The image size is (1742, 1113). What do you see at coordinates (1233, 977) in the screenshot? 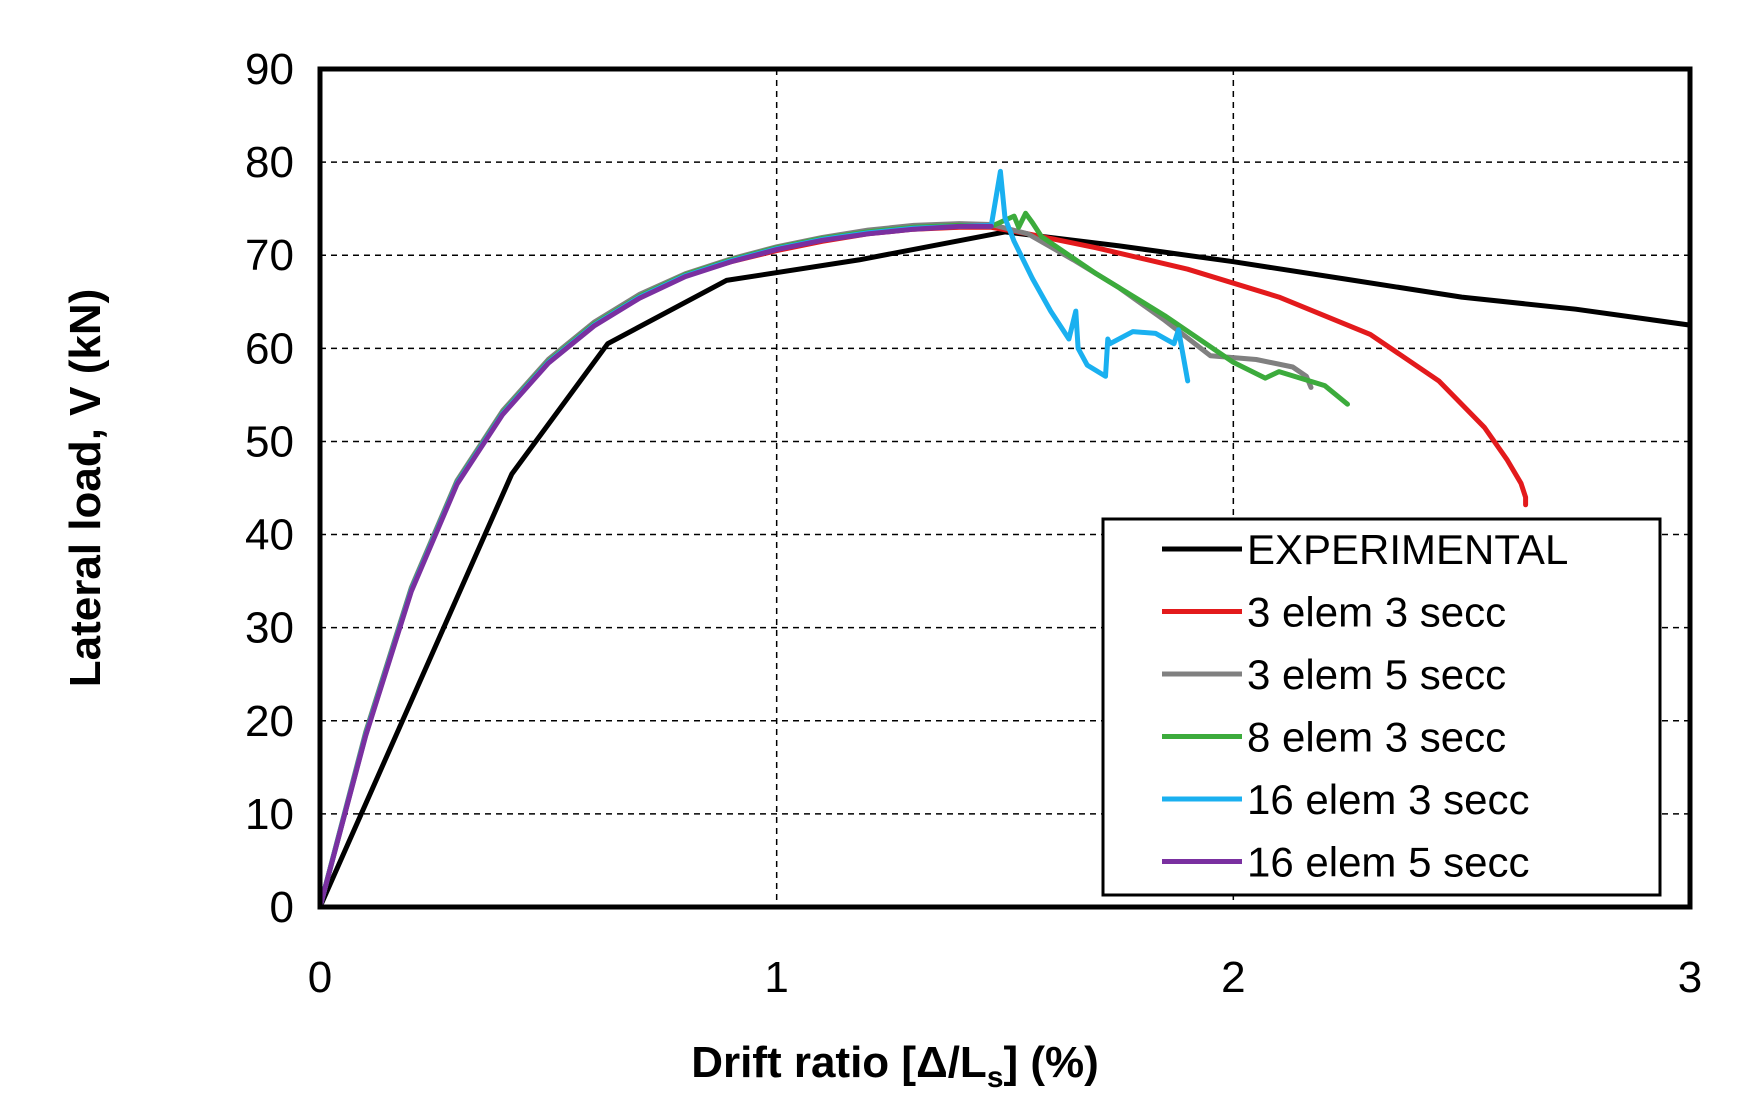
I see `x-tick-label: 2` at bounding box center [1233, 977].